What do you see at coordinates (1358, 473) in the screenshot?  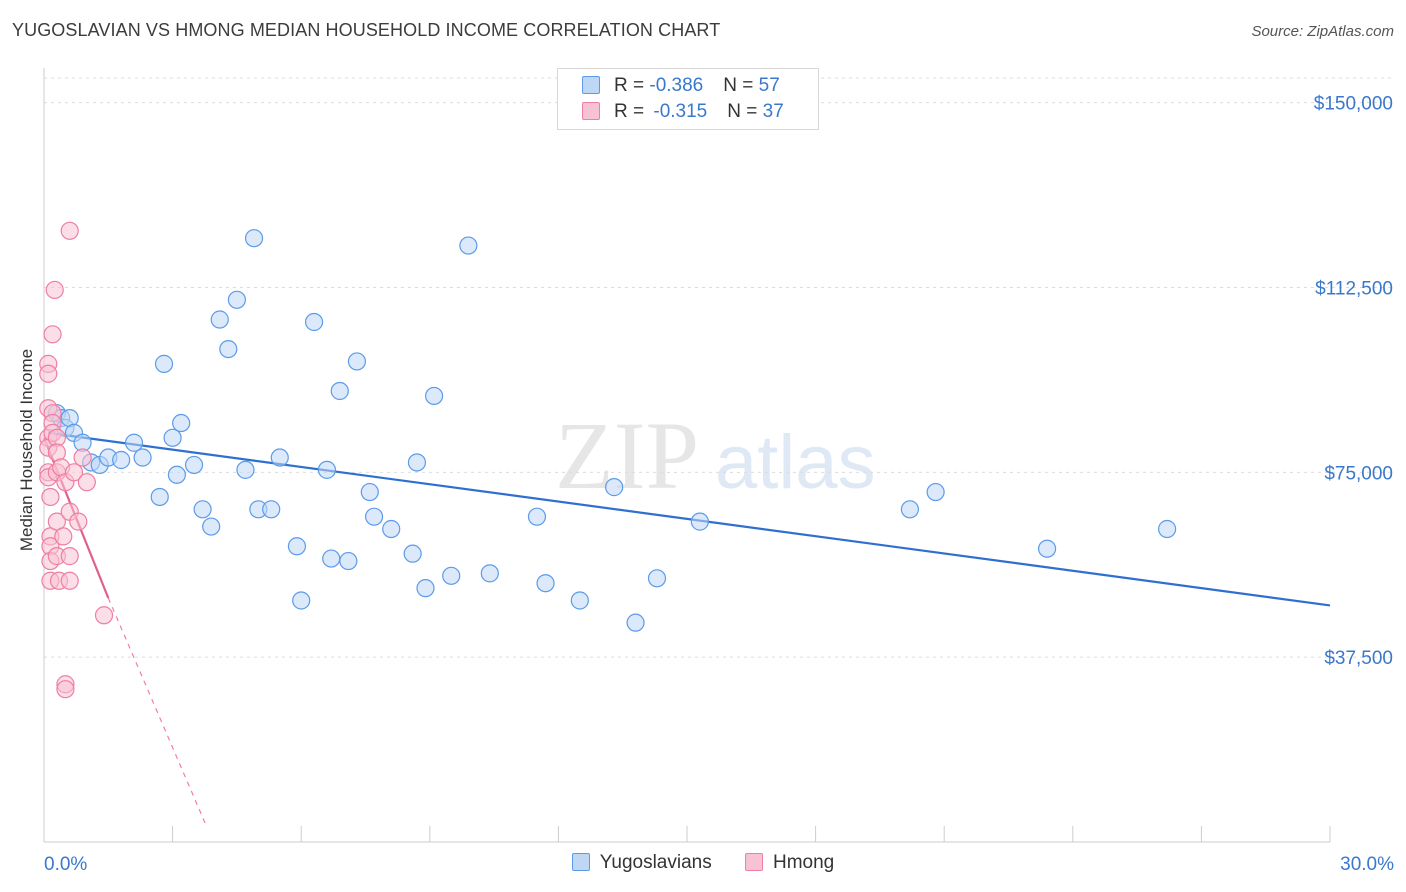 I see `y-tick-label: $75,000` at bounding box center [1358, 473].